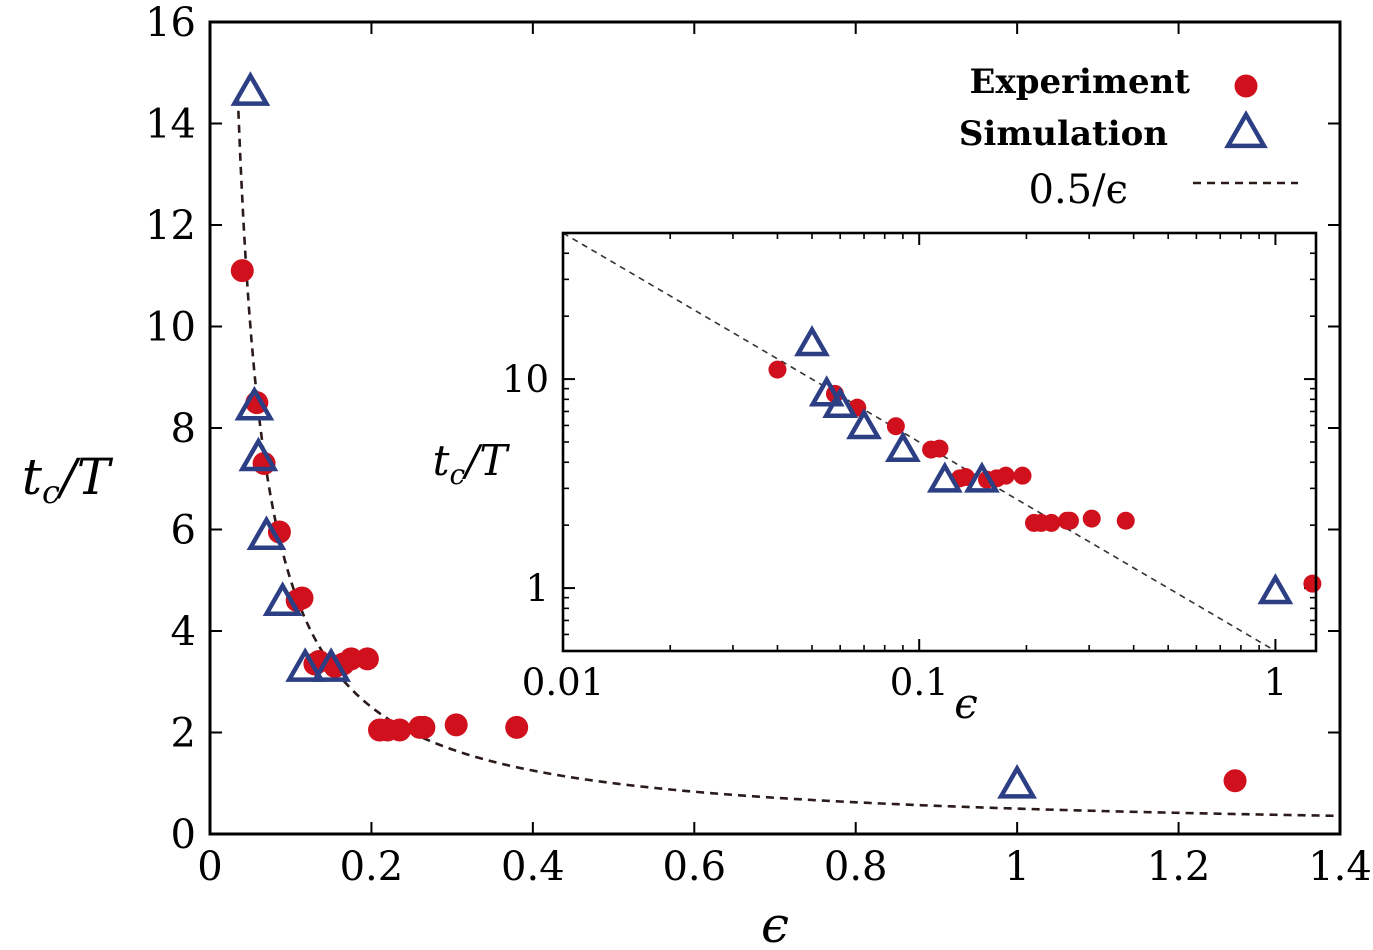 This screenshot has height=950, width=1373. I want to click on x-tick-label: 0, so click(209, 867).